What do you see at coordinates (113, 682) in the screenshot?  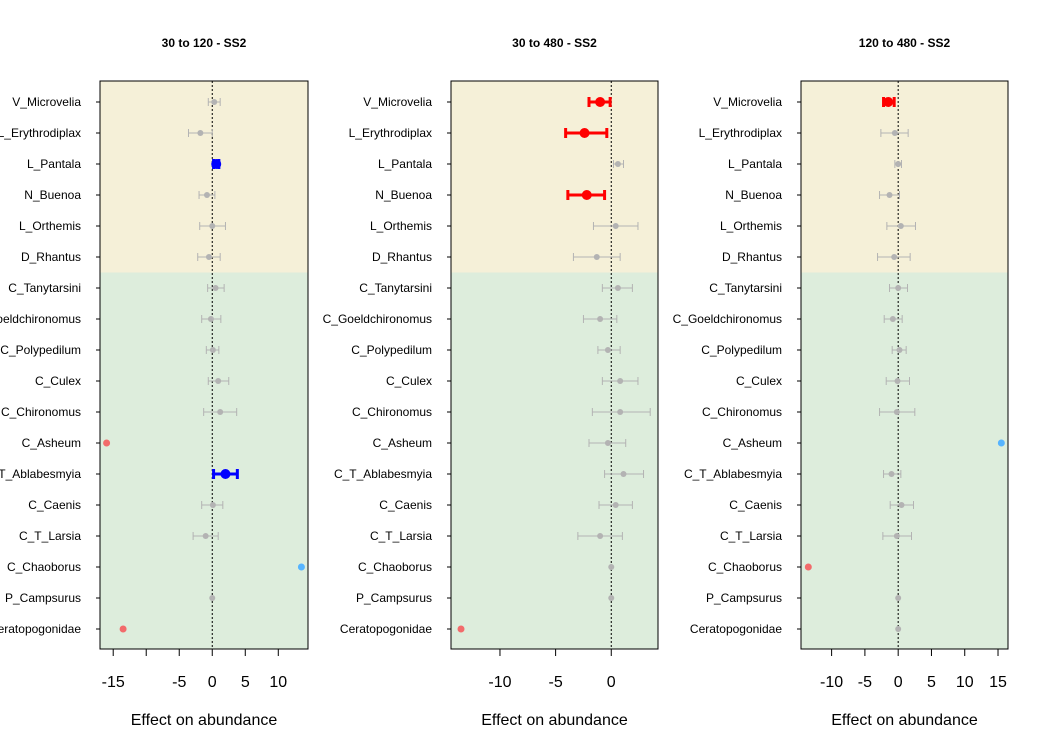 I see `x-tick-label: -15` at bounding box center [113, 682].